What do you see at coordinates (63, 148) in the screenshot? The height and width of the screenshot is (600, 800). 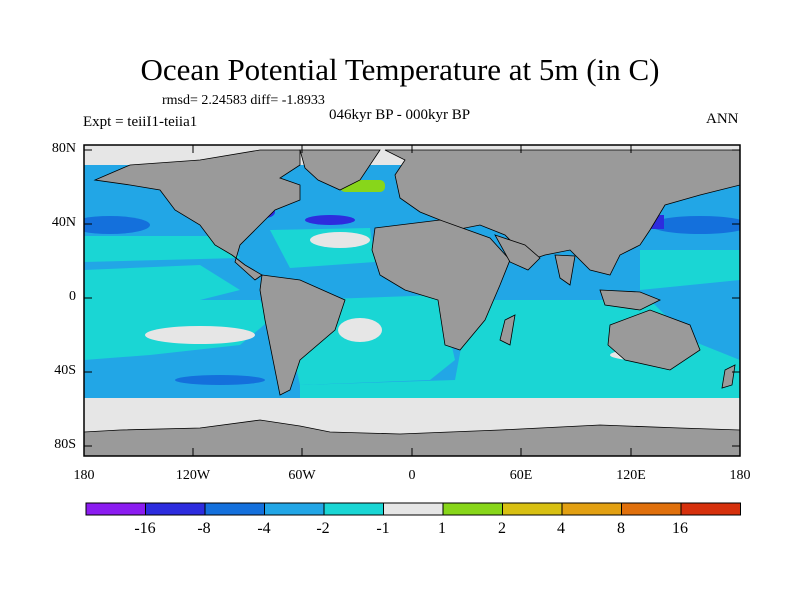 I see `lat-label-80n: 80N` at bounding box center [63, 148].